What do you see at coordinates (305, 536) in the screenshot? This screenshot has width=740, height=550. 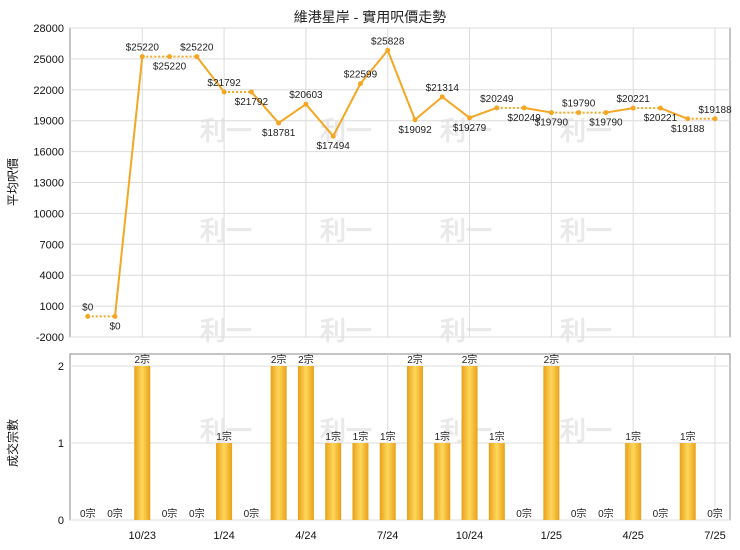 I see `x-tick-label: 4/24` at bounding box center [305, 536].